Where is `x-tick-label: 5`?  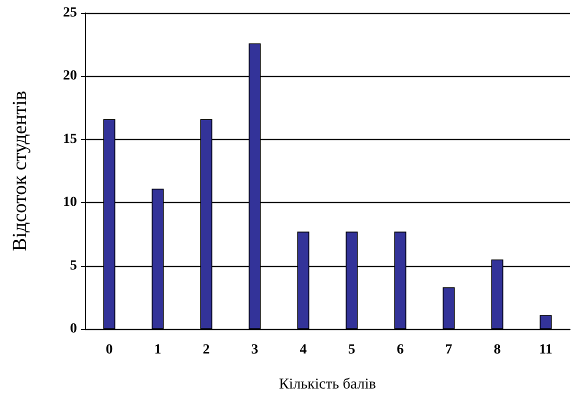 x-tick-label: 5 is located at coordinates (352, 350).